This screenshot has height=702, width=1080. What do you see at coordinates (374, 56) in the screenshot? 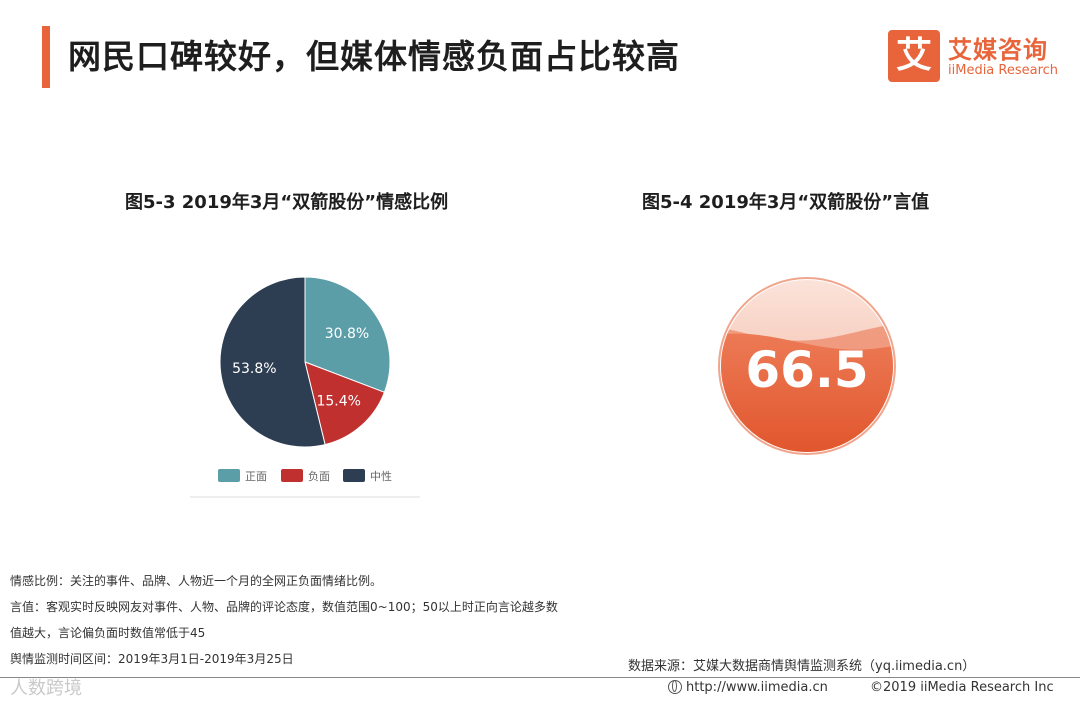
I see `page-title: 网民口碑较好，但媒体情感负面占比较高` at bounding box center [374, 56].